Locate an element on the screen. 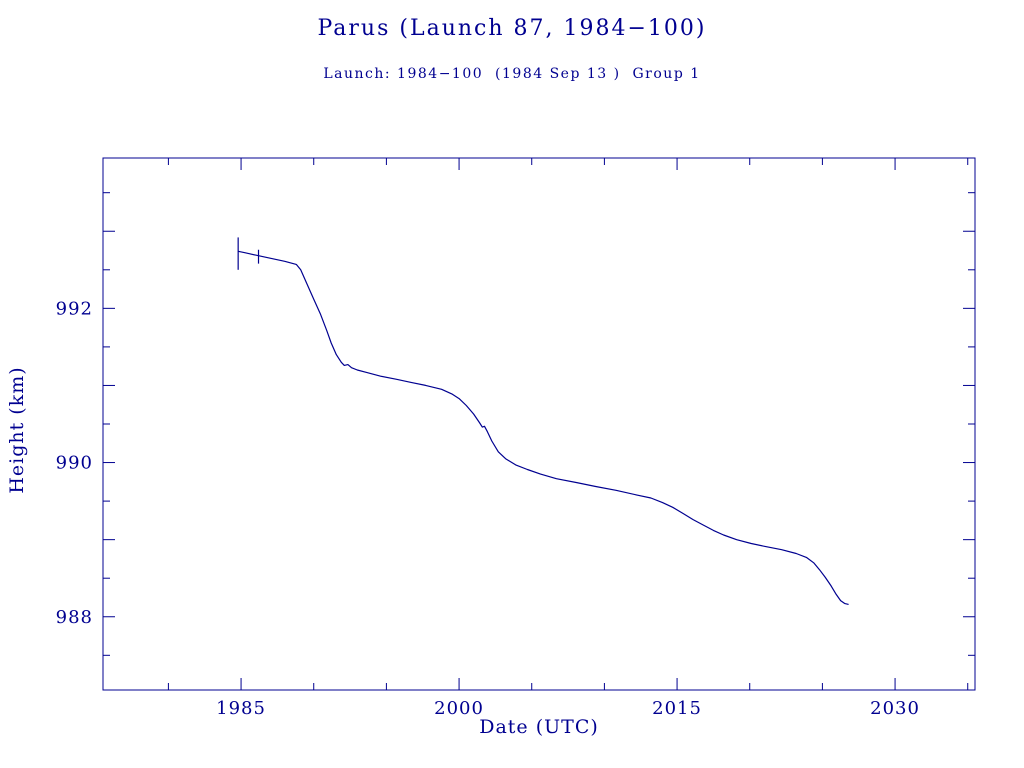  y-axis-label: Height (km) is located at coordinates (17, 430).